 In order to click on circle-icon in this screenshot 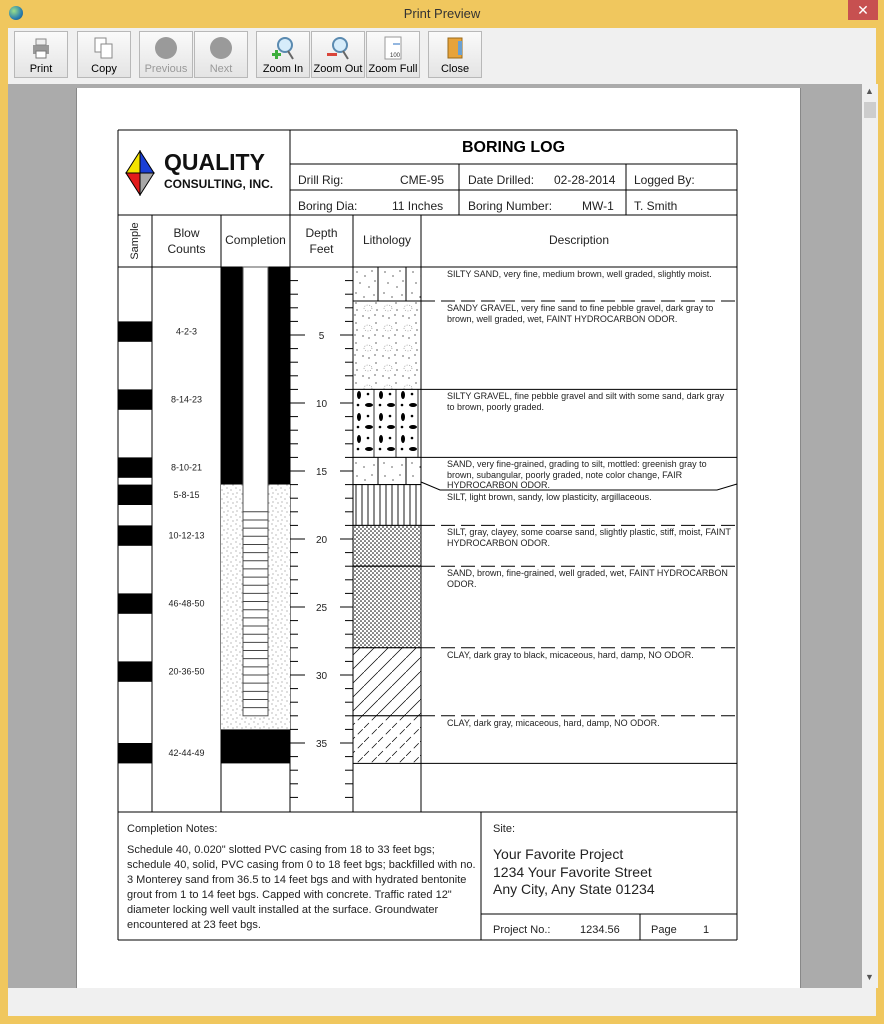, I will do `click(221, 48)`.